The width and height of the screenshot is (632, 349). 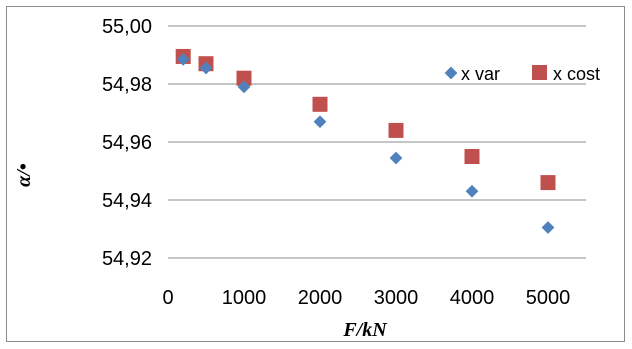 I want to click on y-tick-label: 55,00, so click(x=127, y=27).